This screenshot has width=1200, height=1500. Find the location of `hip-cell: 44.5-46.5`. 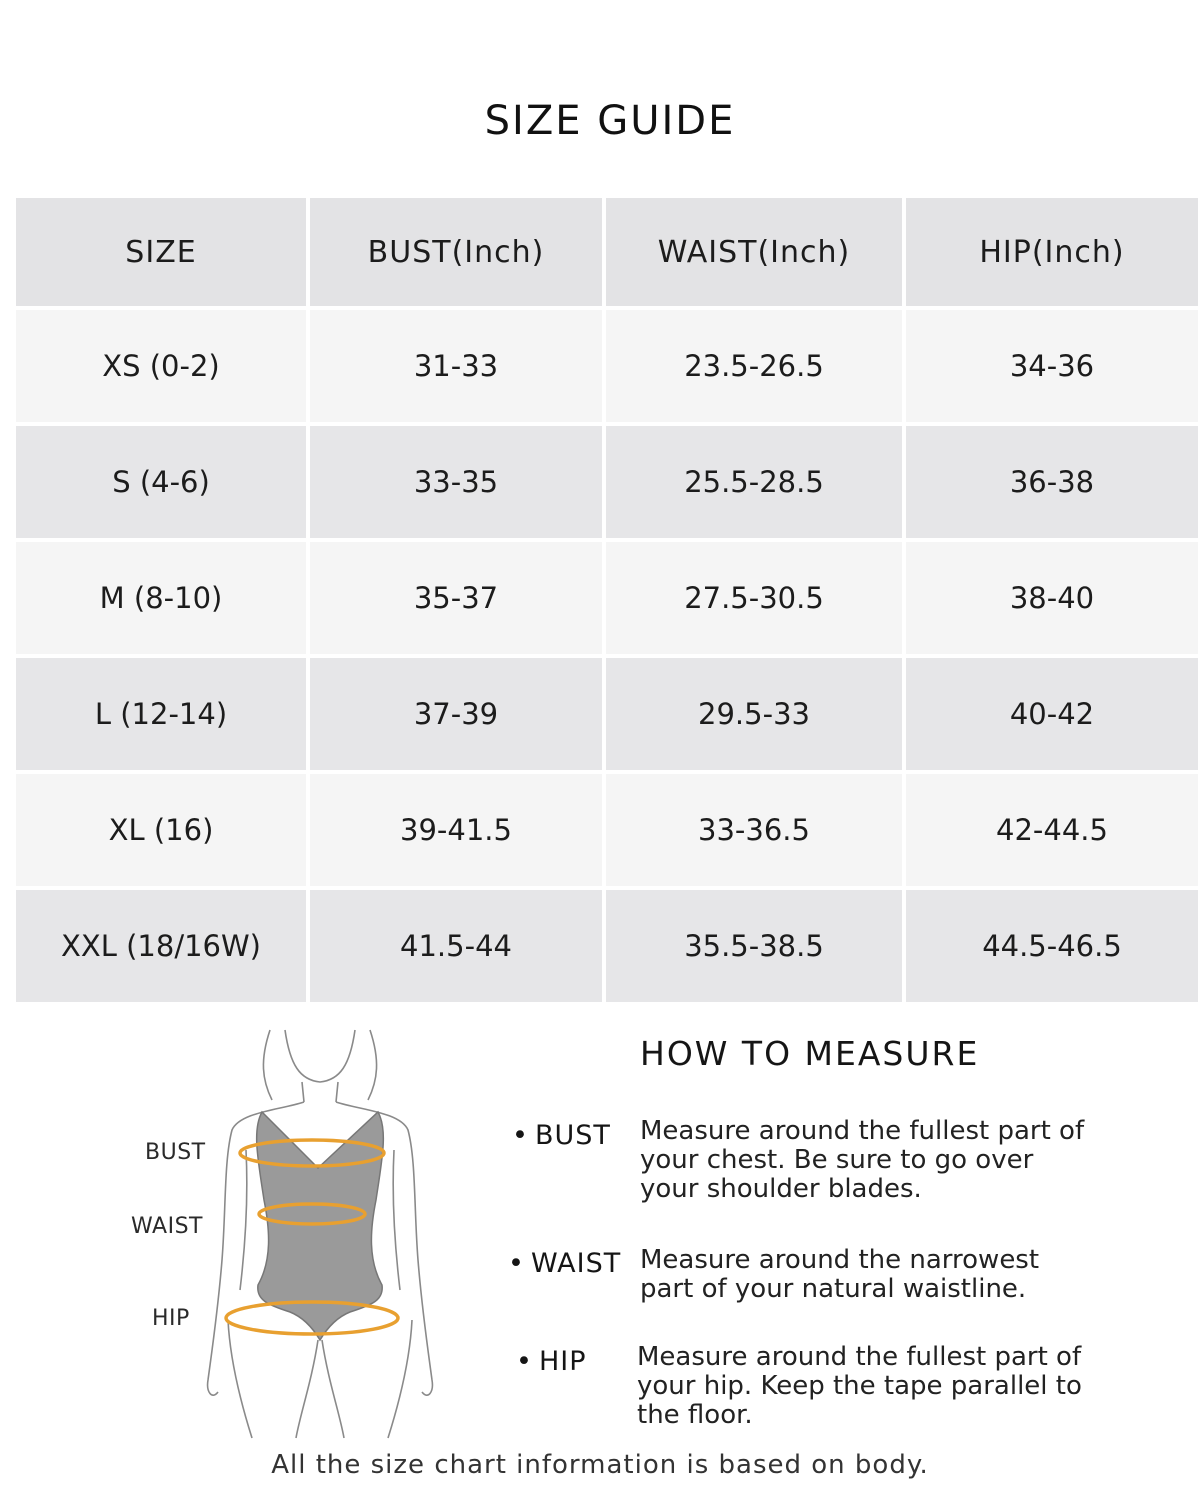

hip-cell: 44.5-46.5 is located at coordinates (1052, 946).